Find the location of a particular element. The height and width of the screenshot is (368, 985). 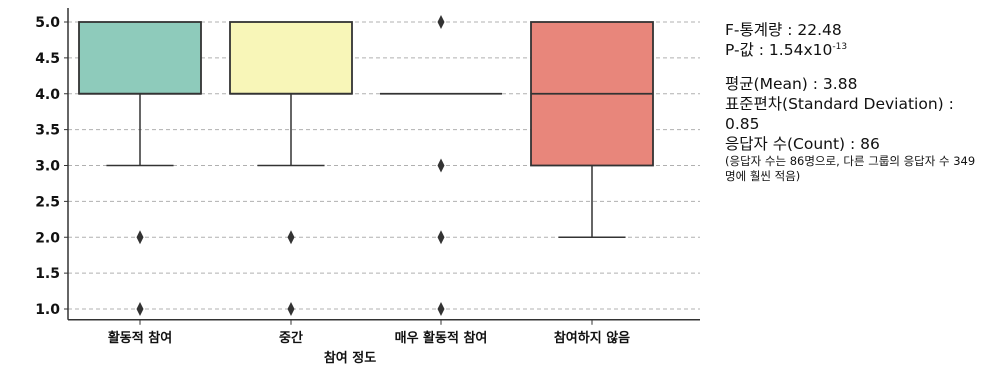

y-tick-label: 5.0 is located at coordinates (47, 23).